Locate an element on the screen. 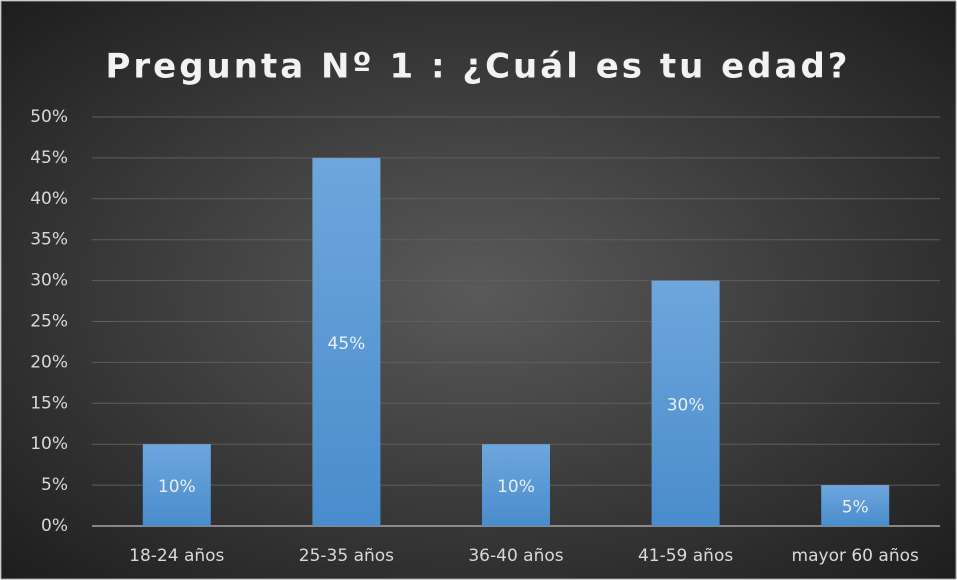 The image size is (957, 580). x-tick-label: mayor 60 años is located at coordinates (855, 556).